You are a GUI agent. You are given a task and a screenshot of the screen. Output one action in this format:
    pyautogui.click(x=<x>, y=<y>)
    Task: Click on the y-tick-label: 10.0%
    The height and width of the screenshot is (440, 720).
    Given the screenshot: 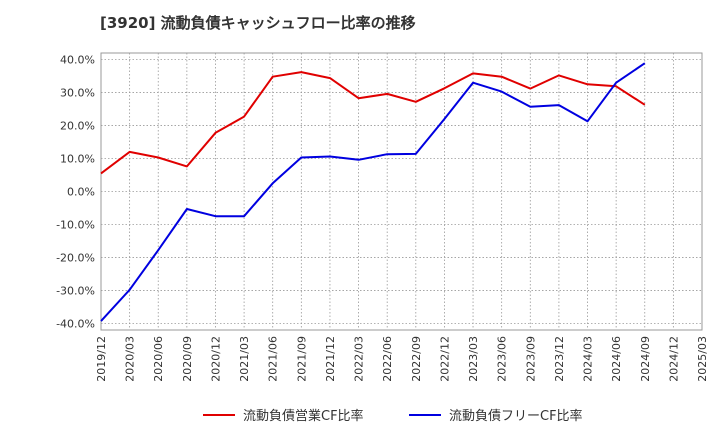 What is the action you would take?
    pyautogui.click(x=77, y=159)
    